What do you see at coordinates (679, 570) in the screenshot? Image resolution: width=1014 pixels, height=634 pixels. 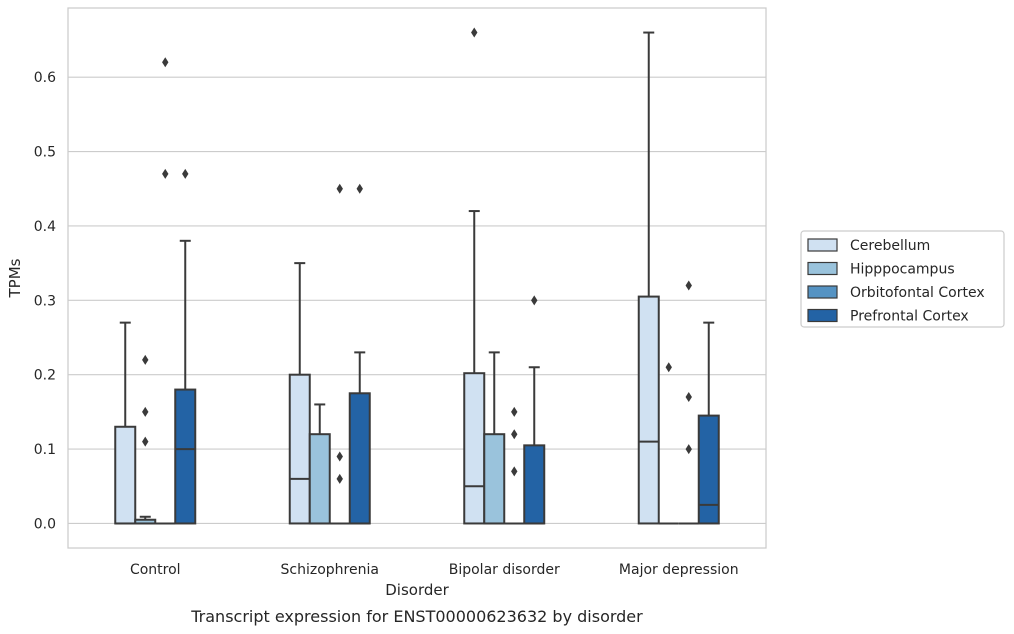 I see `x-tick-label: Major depression` at bounding box center [679, 570].